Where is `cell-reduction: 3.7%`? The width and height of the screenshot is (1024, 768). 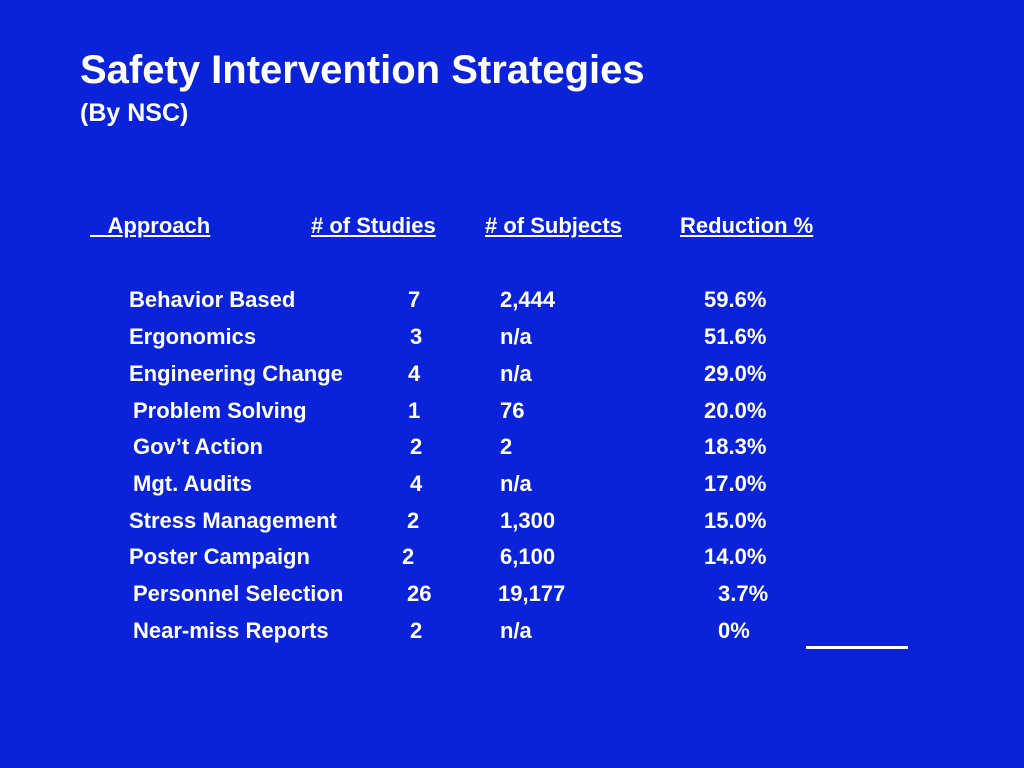 cell-reduction: 3.7% is located at coordinates (743, 593).